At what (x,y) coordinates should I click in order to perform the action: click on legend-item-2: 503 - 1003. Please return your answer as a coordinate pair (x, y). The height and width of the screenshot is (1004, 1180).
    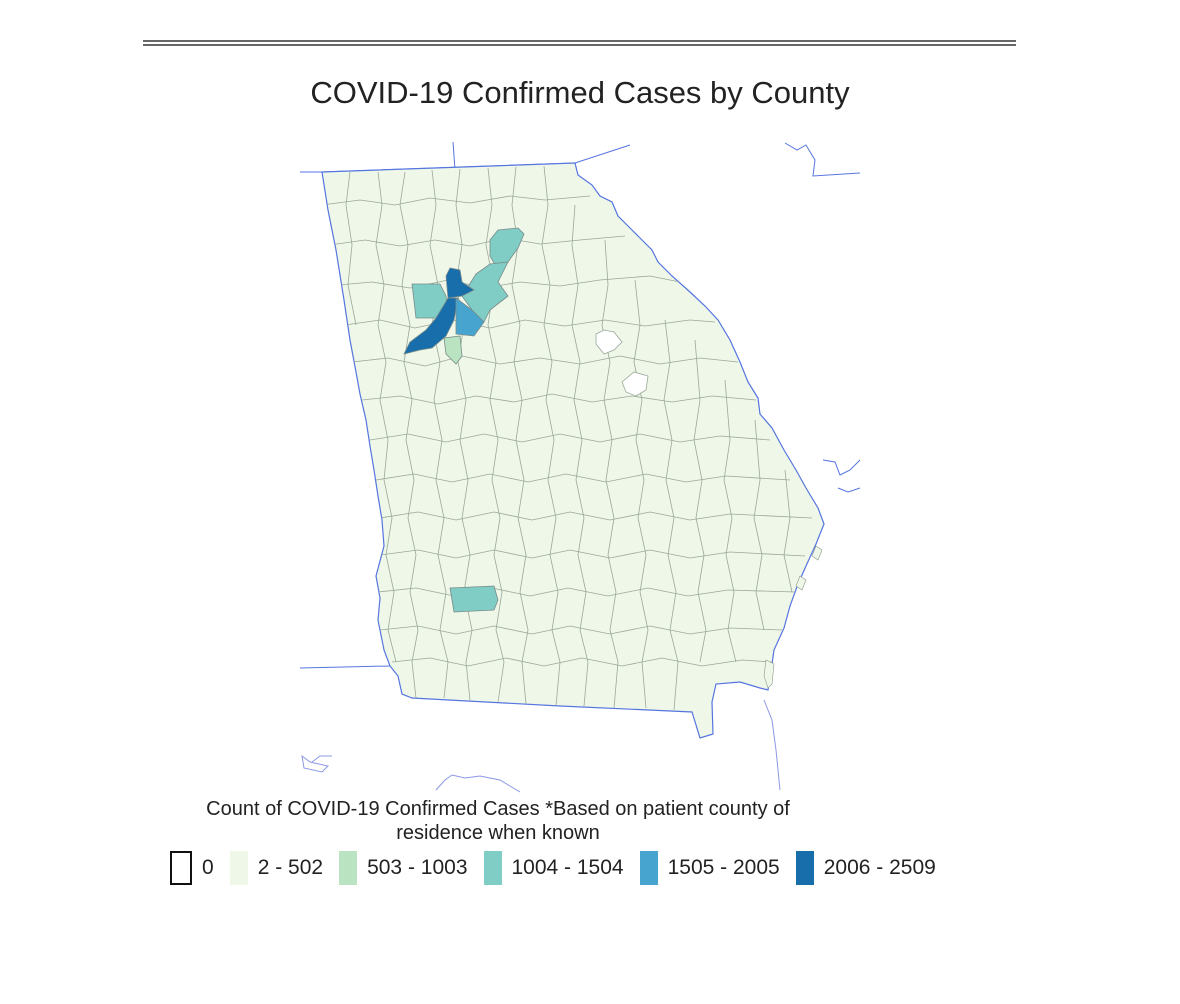
    Looking at the image, I should click on (403, 868).